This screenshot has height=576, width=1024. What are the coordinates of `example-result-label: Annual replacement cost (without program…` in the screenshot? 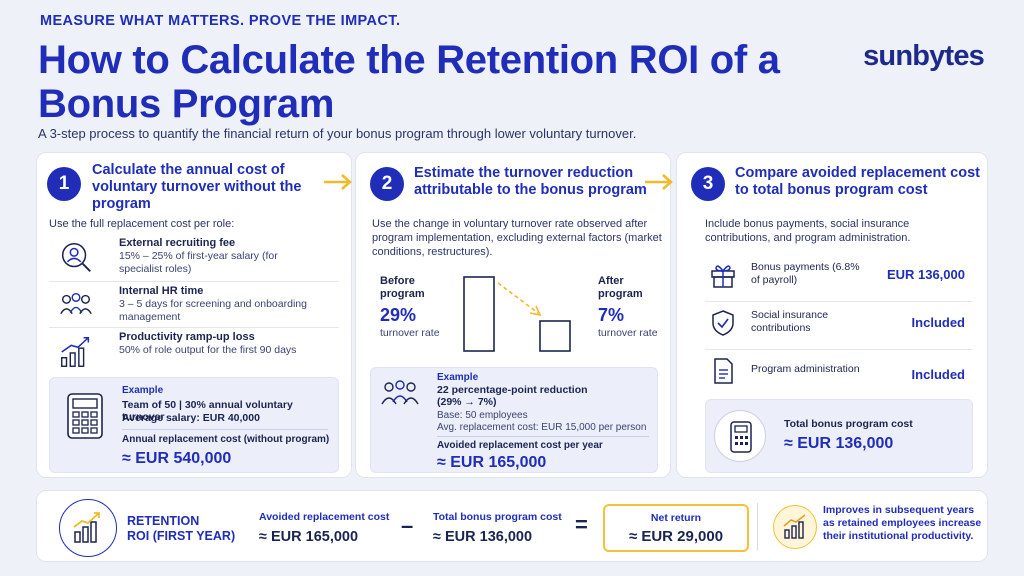 It's located at (226, 439).